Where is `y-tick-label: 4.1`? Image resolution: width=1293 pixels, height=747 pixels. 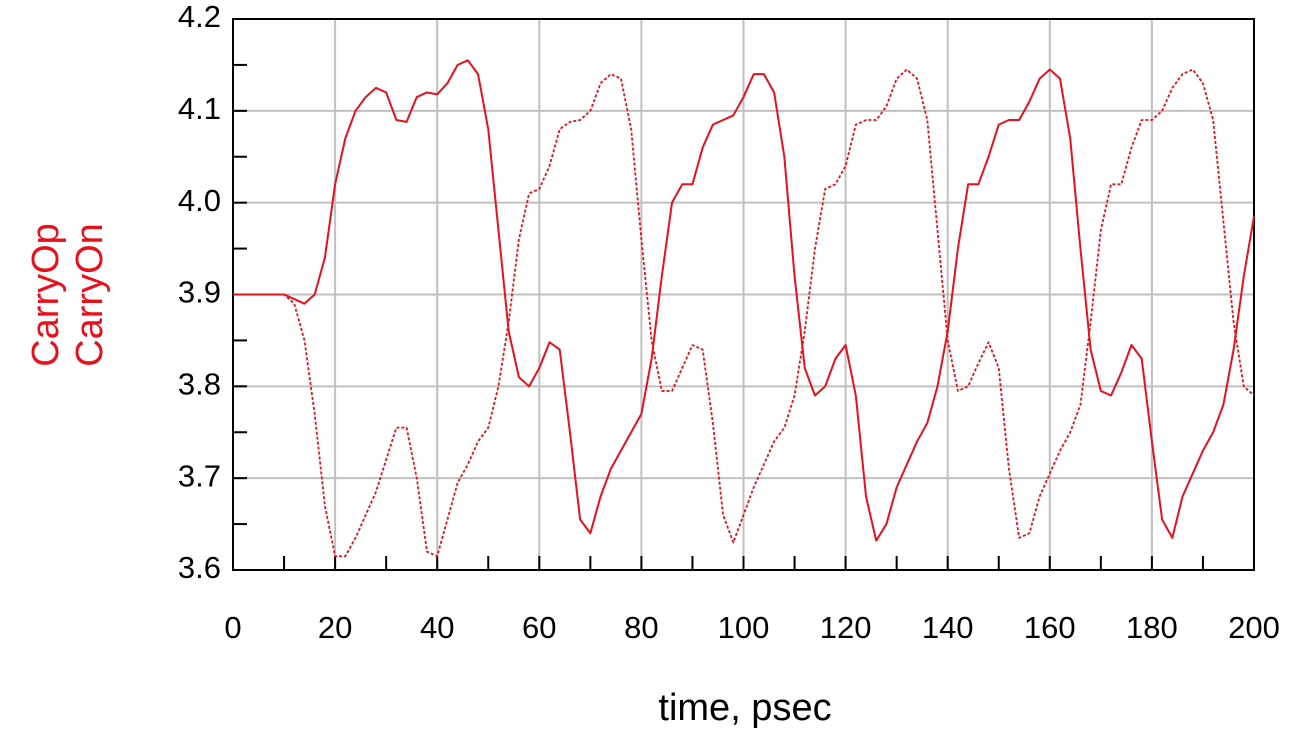
y-tick-label: 4.1 is located at coordinates (199, 108).